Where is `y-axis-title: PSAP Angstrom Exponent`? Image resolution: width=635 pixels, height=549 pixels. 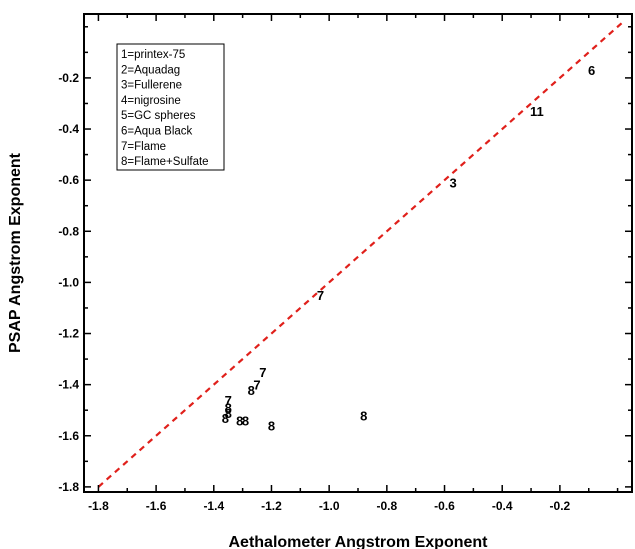 y-axis-title: PSAP Angstrom Exponent is located at coordinates (15, 252).